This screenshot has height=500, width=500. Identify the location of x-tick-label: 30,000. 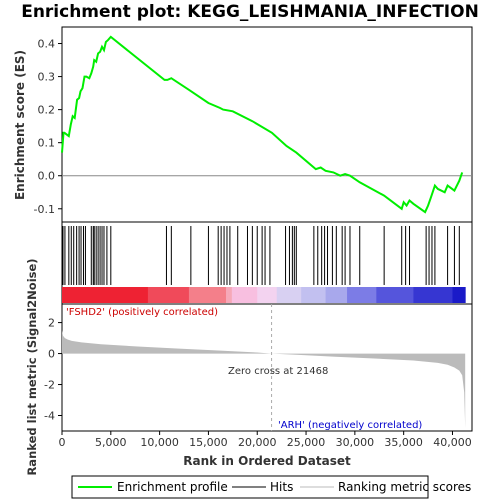
(355, 442).